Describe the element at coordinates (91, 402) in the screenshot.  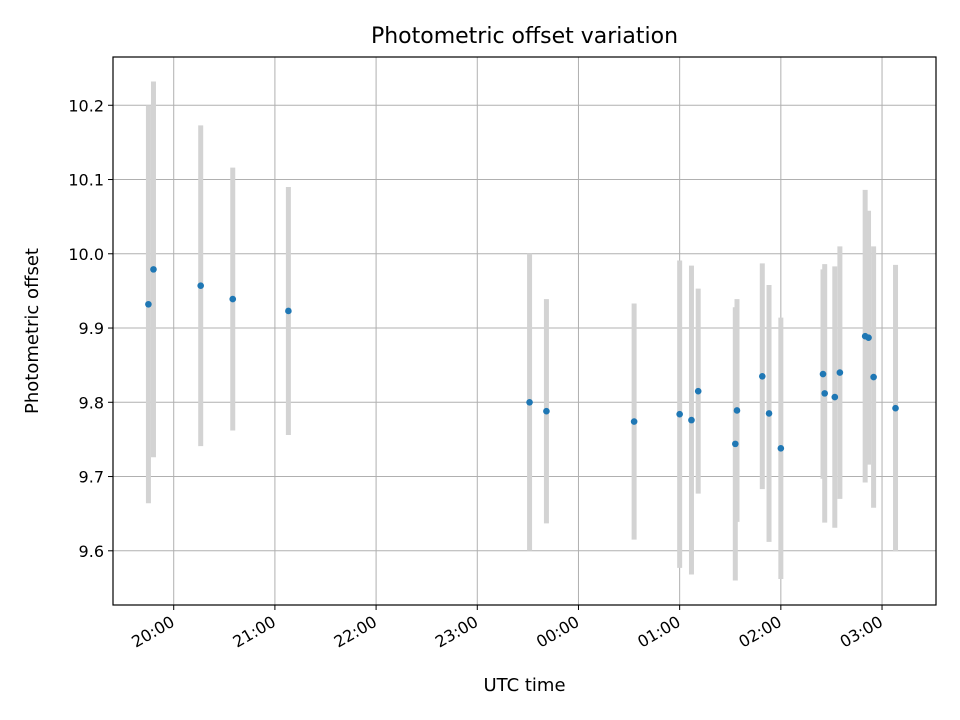
I see `y-tick-label: 9.8` at that location.